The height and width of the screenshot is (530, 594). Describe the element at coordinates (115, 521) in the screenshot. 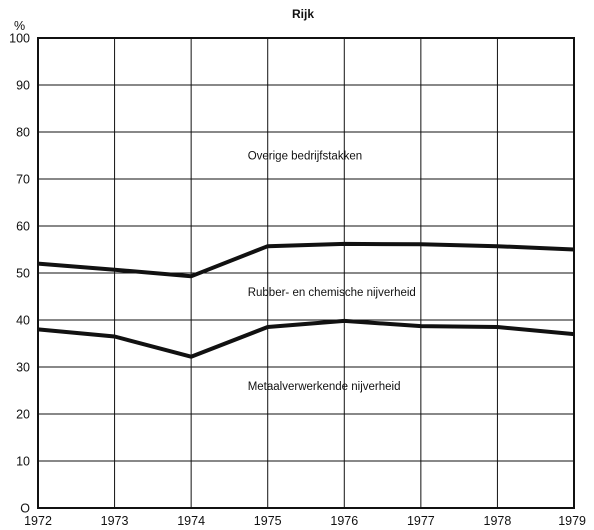

I see `x-tick-label: 1973` at that location.